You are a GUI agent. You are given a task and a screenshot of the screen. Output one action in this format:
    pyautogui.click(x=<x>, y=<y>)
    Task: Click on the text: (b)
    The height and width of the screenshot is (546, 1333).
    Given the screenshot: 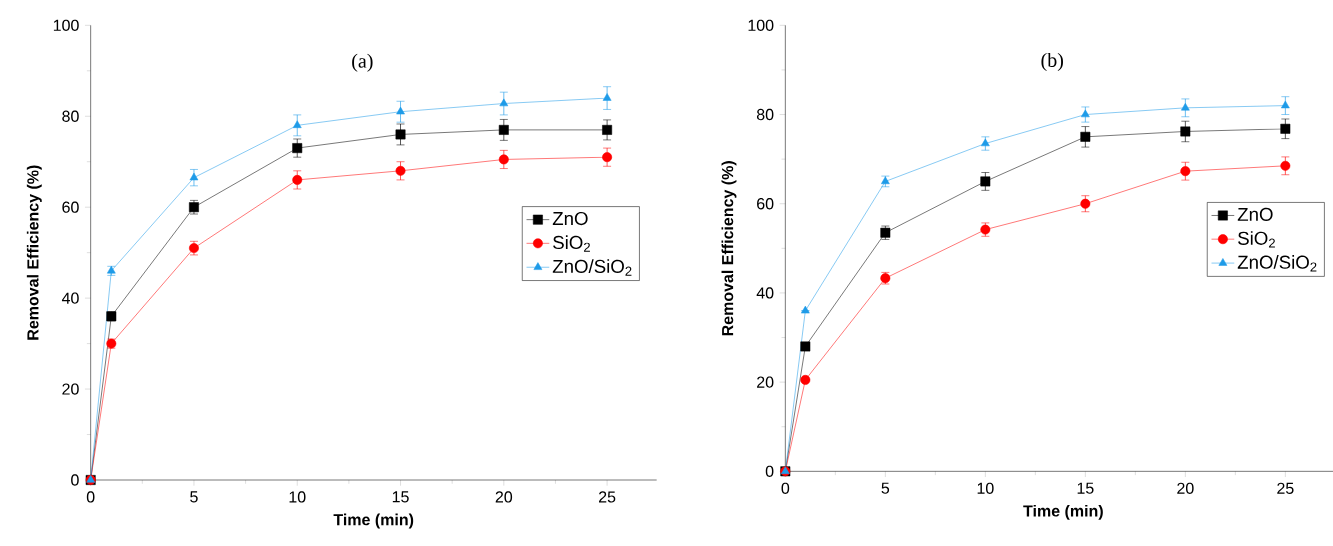 What is the action you would take?
    pyautogui.click(x=1052, y=62)
    